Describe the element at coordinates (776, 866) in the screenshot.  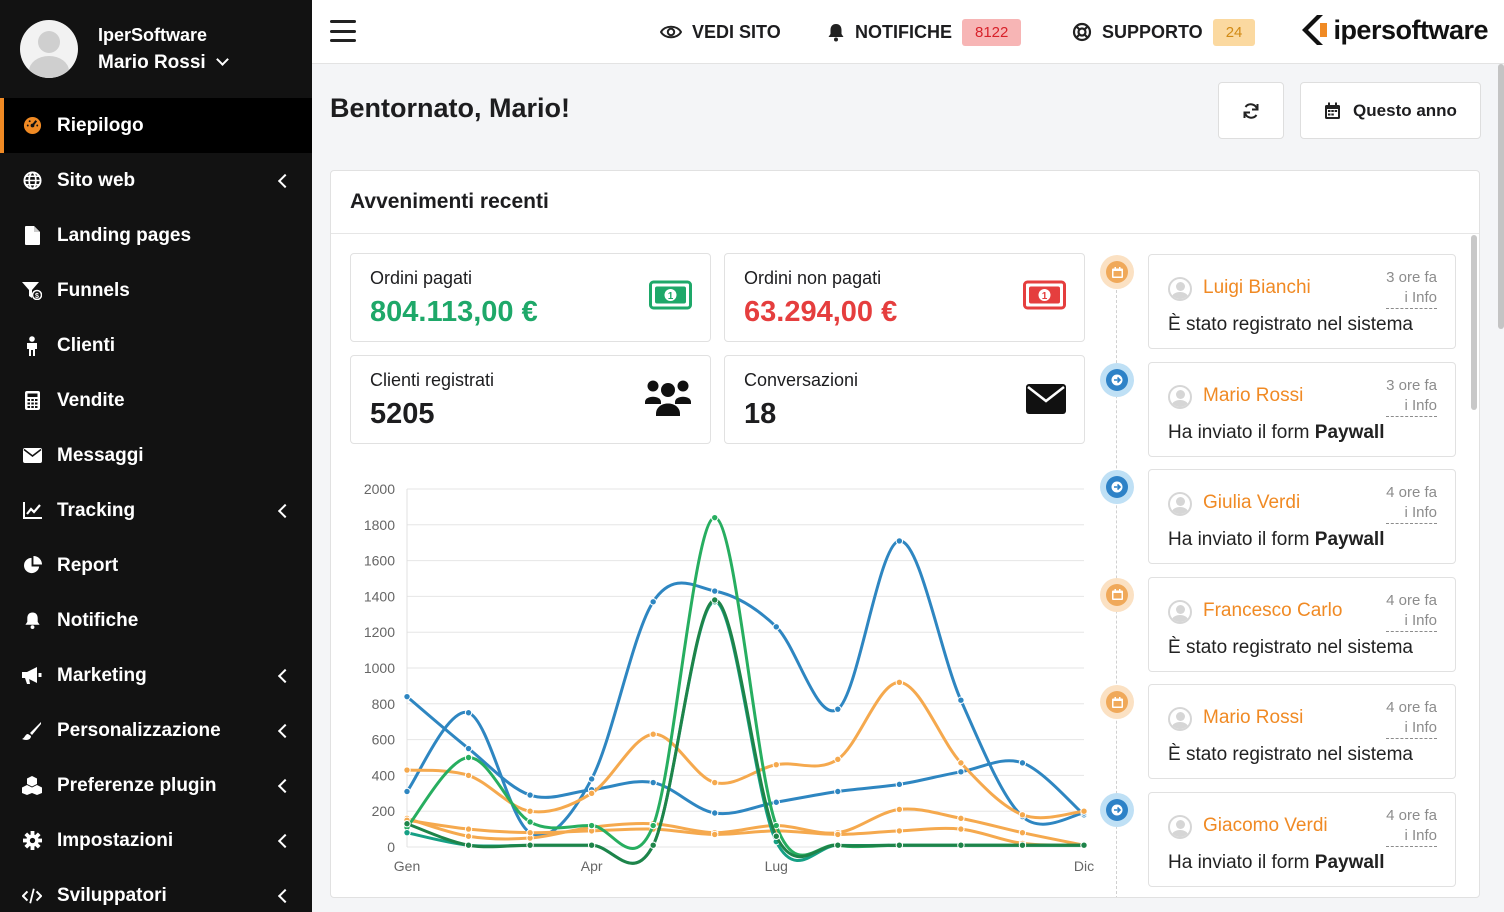
I see `x-tick-label: Lug` at that location.